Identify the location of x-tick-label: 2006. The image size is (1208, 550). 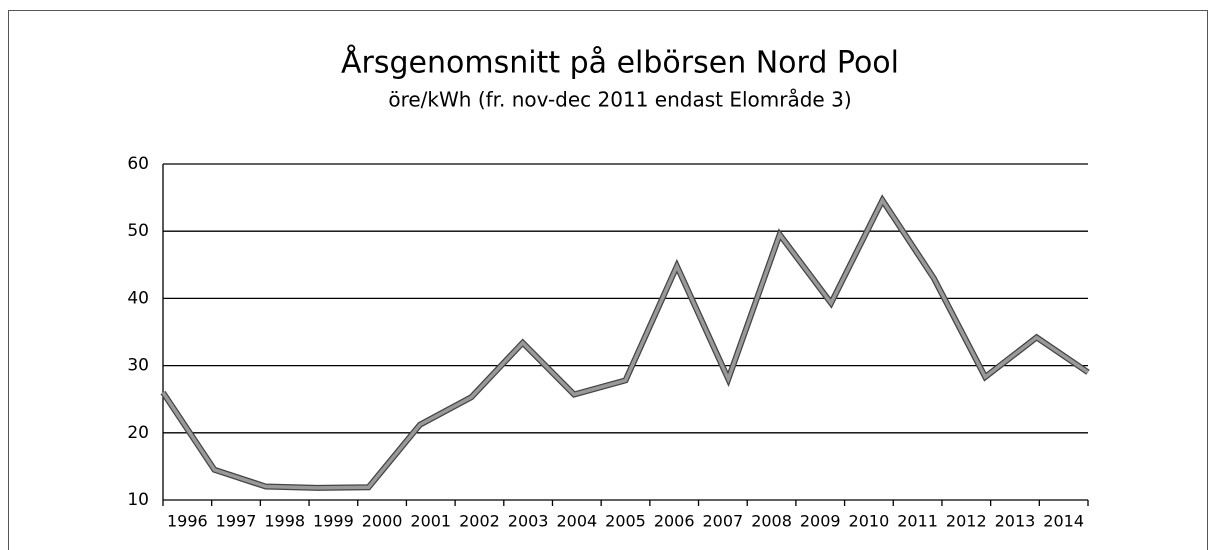
(674, 521).